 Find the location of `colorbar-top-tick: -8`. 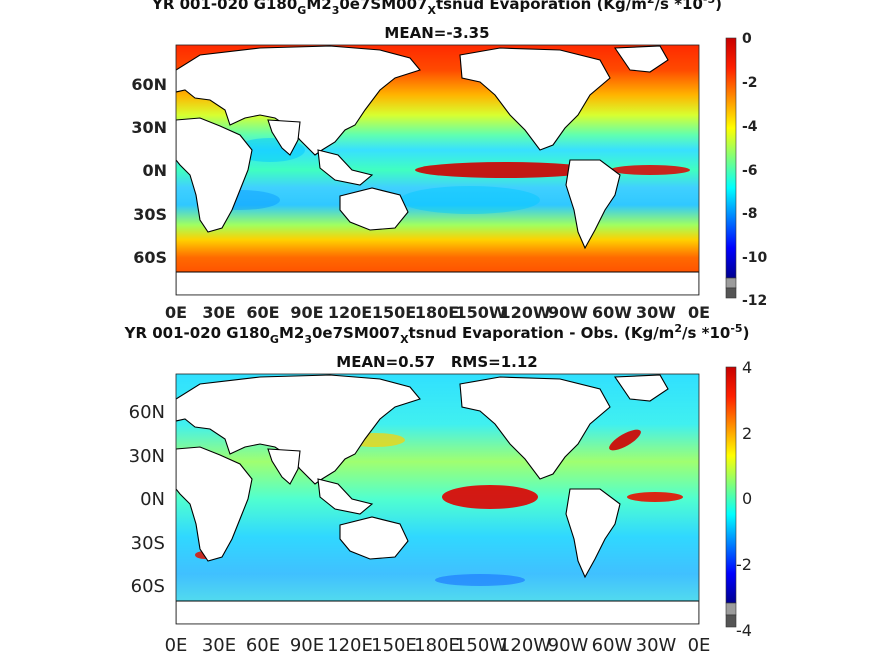

colorbar-top-tick: -8 is located at coordinates (750, 214).